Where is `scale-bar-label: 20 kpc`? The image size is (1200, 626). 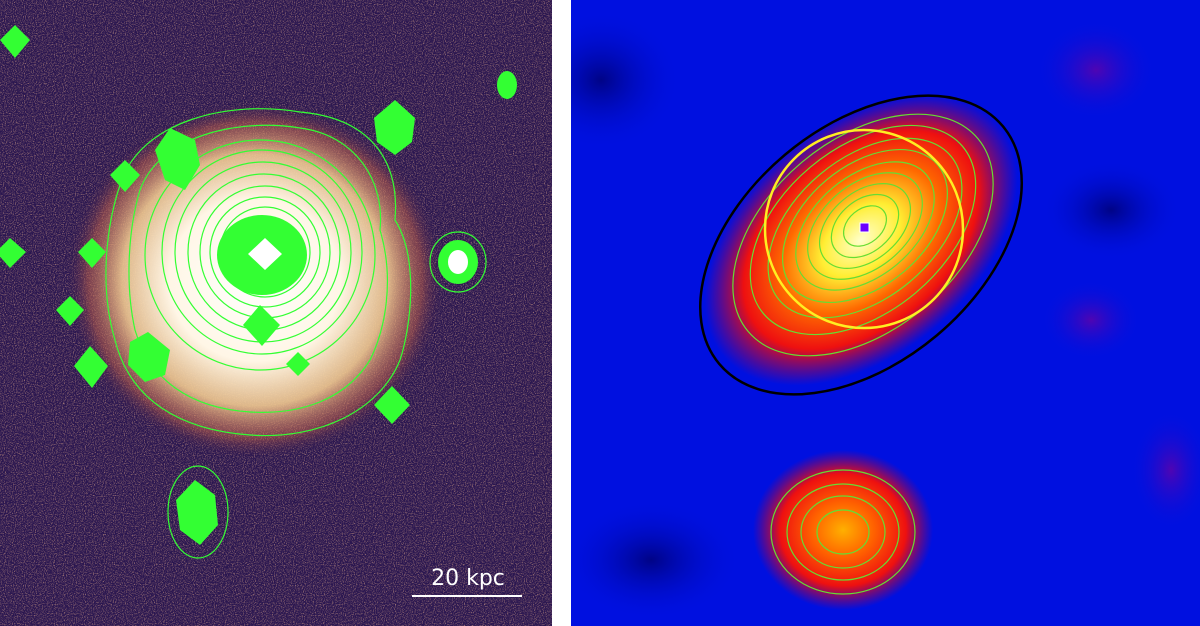
scale-bar-label: 20 kpc is located at coordinates (468, 578).